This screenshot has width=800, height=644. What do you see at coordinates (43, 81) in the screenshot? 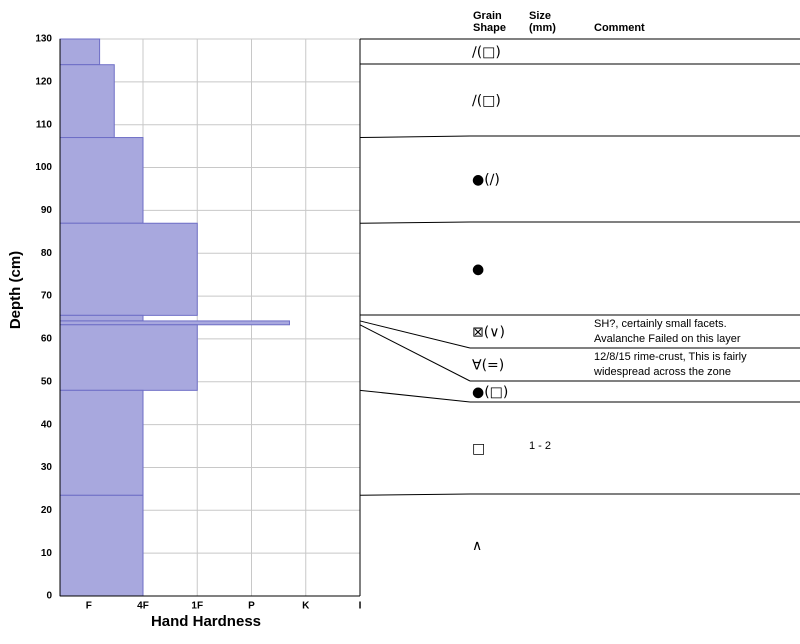
I see `y-tick-label: 120` at bounding box center [43, 81].